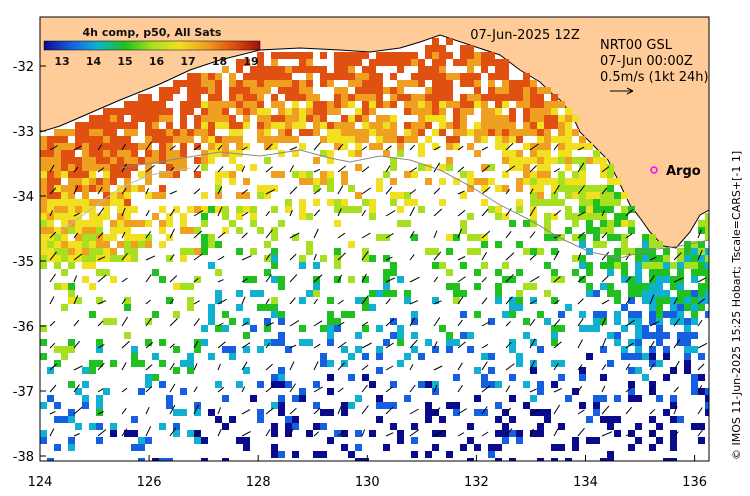 This screenshot has height=496, width=750. Describe the element at coordinates (646, 61) in the screenshot. I see `vector-time-label: 07-Jun 00:00Z` at that location.